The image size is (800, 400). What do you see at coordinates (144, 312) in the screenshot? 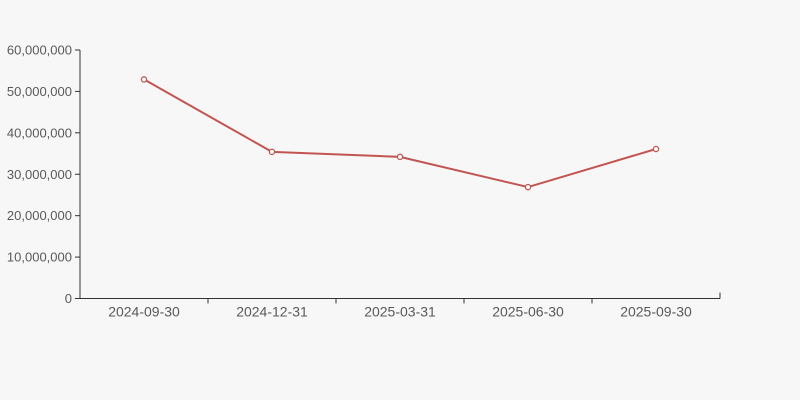
I see `x-axis-label: 2024-09-30` at bounding box center [144, 312].